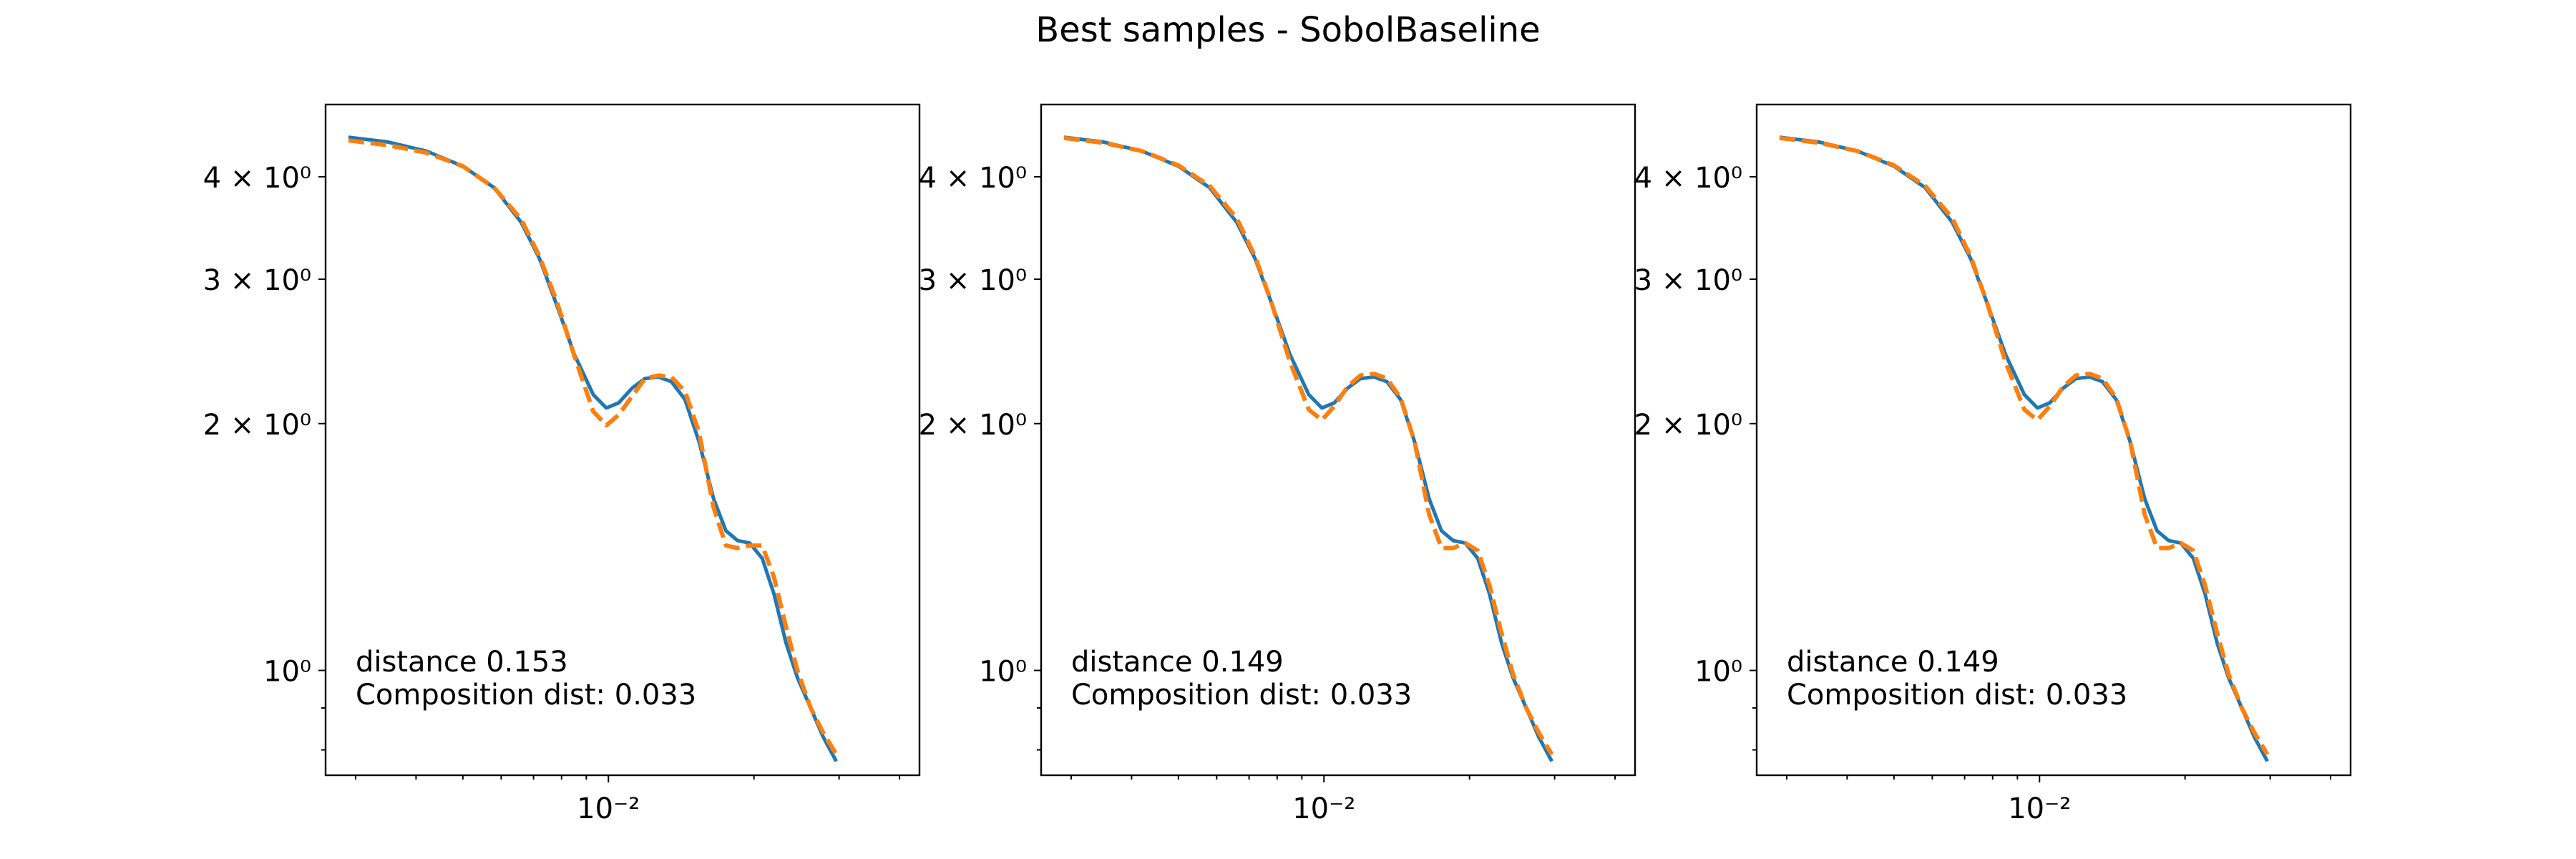  I want to click on figure-title: Best samples - SobolBaseline, so click(1287, 30).